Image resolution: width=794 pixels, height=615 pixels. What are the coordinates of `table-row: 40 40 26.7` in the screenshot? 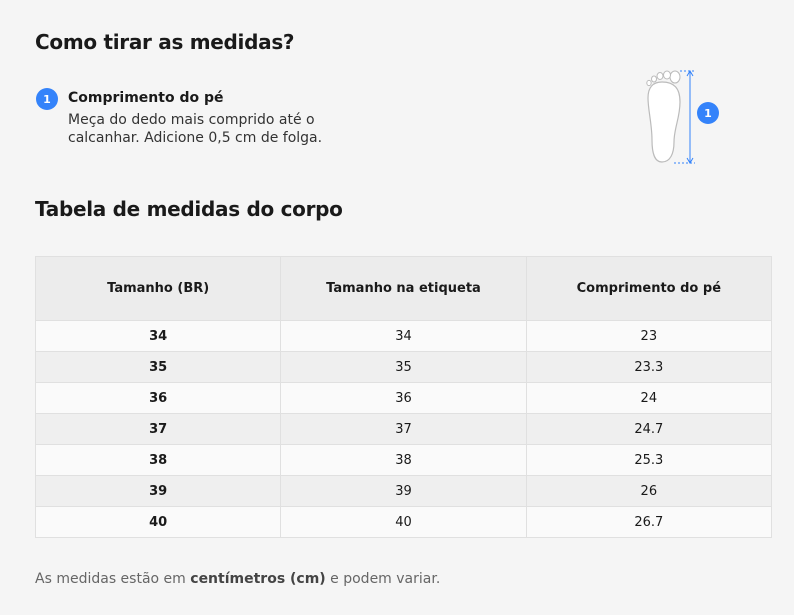 It's located at (403, 522).